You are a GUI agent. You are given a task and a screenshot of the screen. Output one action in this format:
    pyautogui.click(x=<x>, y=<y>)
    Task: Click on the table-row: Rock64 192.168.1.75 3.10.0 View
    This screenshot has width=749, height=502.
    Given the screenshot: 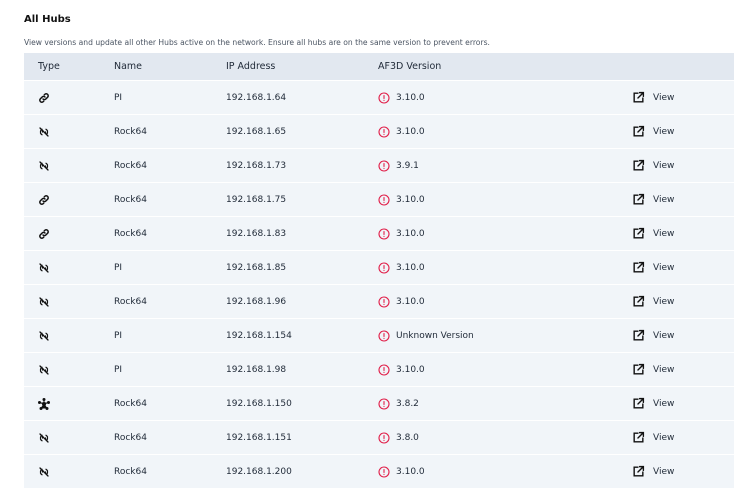 What is the action you would take?
    pyautogui.click(x=379, y=200)
    